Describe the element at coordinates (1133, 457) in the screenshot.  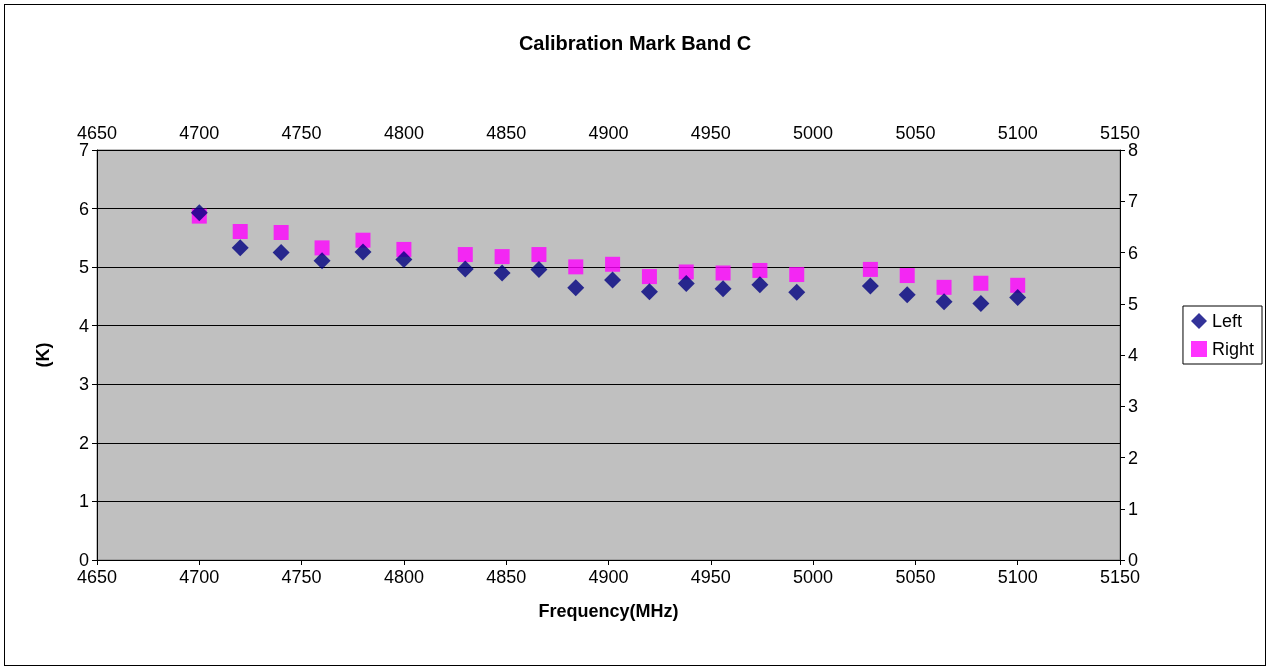
I see `y2-tick-label: 2` at that location.